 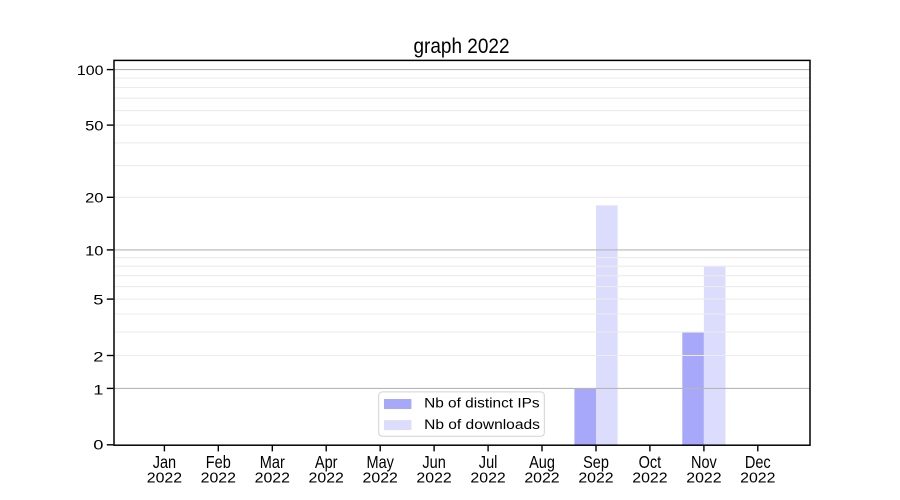 What do you see at coordinates (650, 462) in the screenshot?
I see `svg-text: Oct` at bounding box center [650, 462].